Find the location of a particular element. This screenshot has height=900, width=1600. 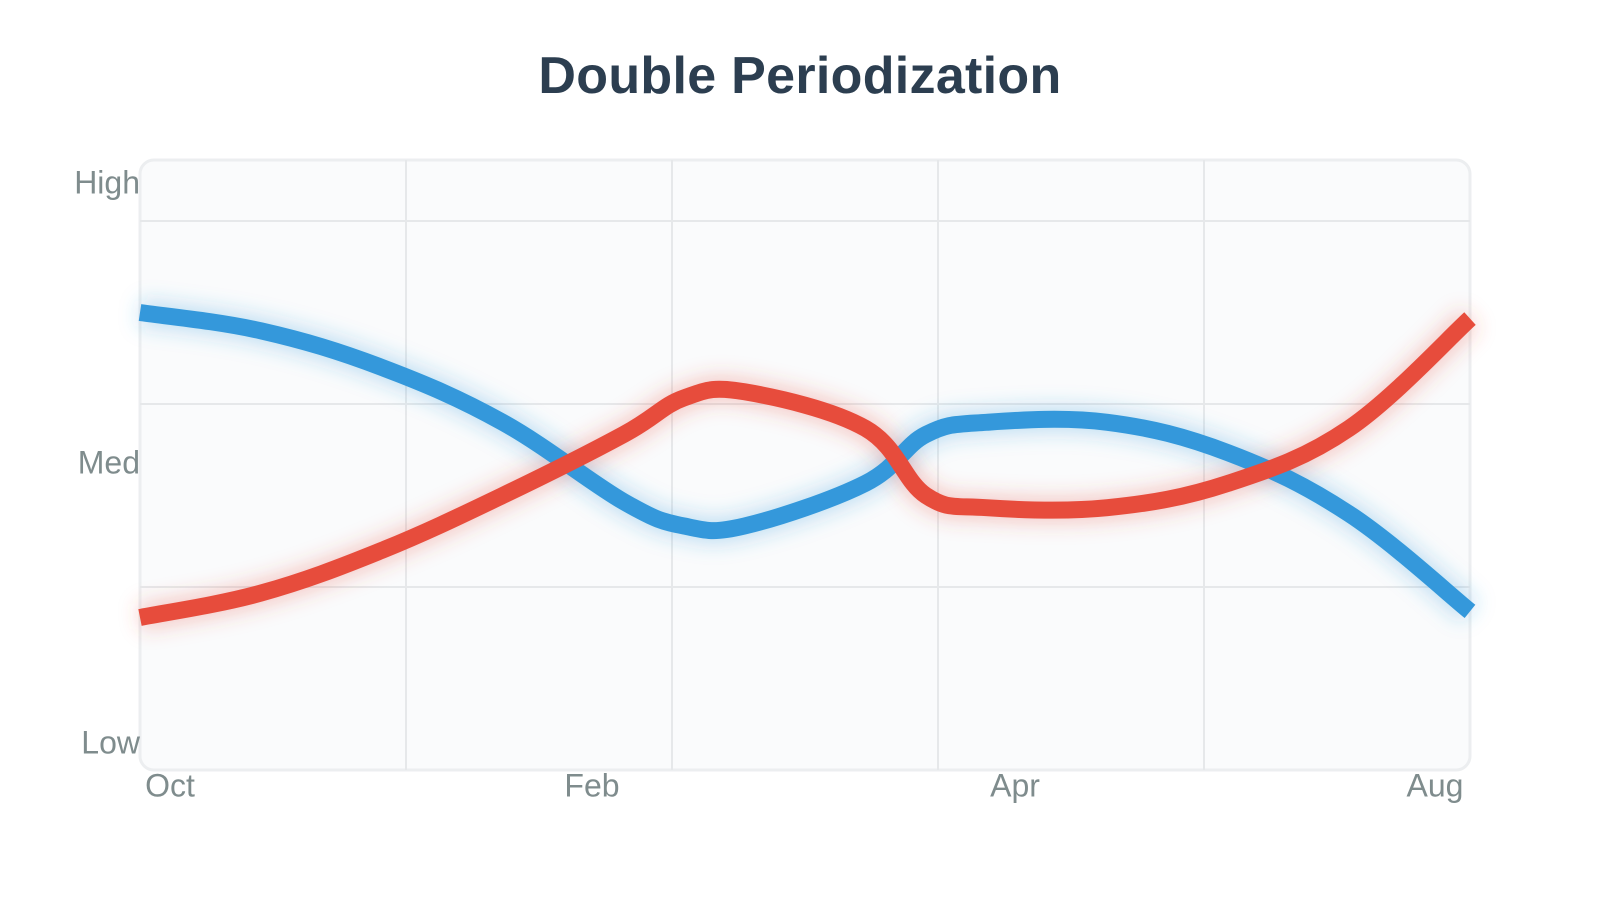

x-tick-label: Oct is located at coordinates (170, 785).